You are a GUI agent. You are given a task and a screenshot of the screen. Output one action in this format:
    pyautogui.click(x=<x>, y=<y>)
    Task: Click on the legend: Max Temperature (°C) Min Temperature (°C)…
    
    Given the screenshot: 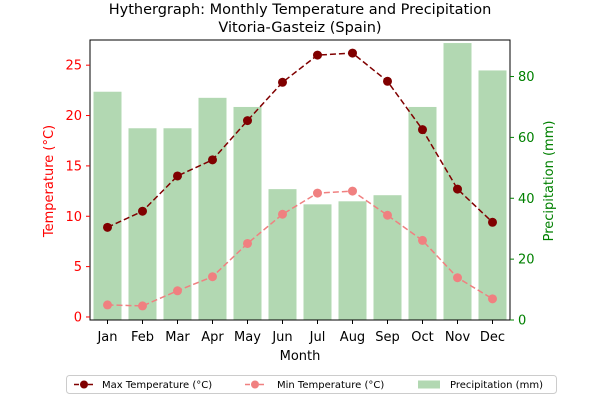 What is the action you would take?
    pyautogui.click(x=311, y=384)
    